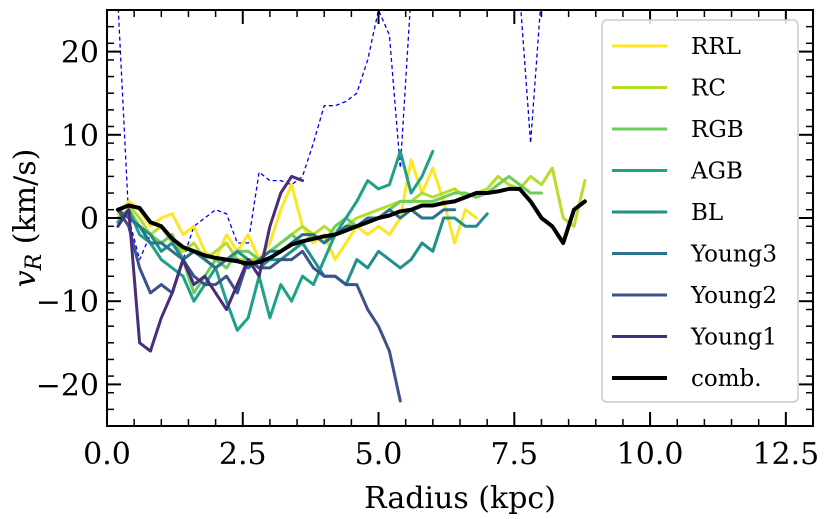 The height and width of the screenshot is (519, 830). What do you see at coordinates (107, 454) in the screenshot?
I see `x-tick-label: 0.0` at bounding box center [107, 454].